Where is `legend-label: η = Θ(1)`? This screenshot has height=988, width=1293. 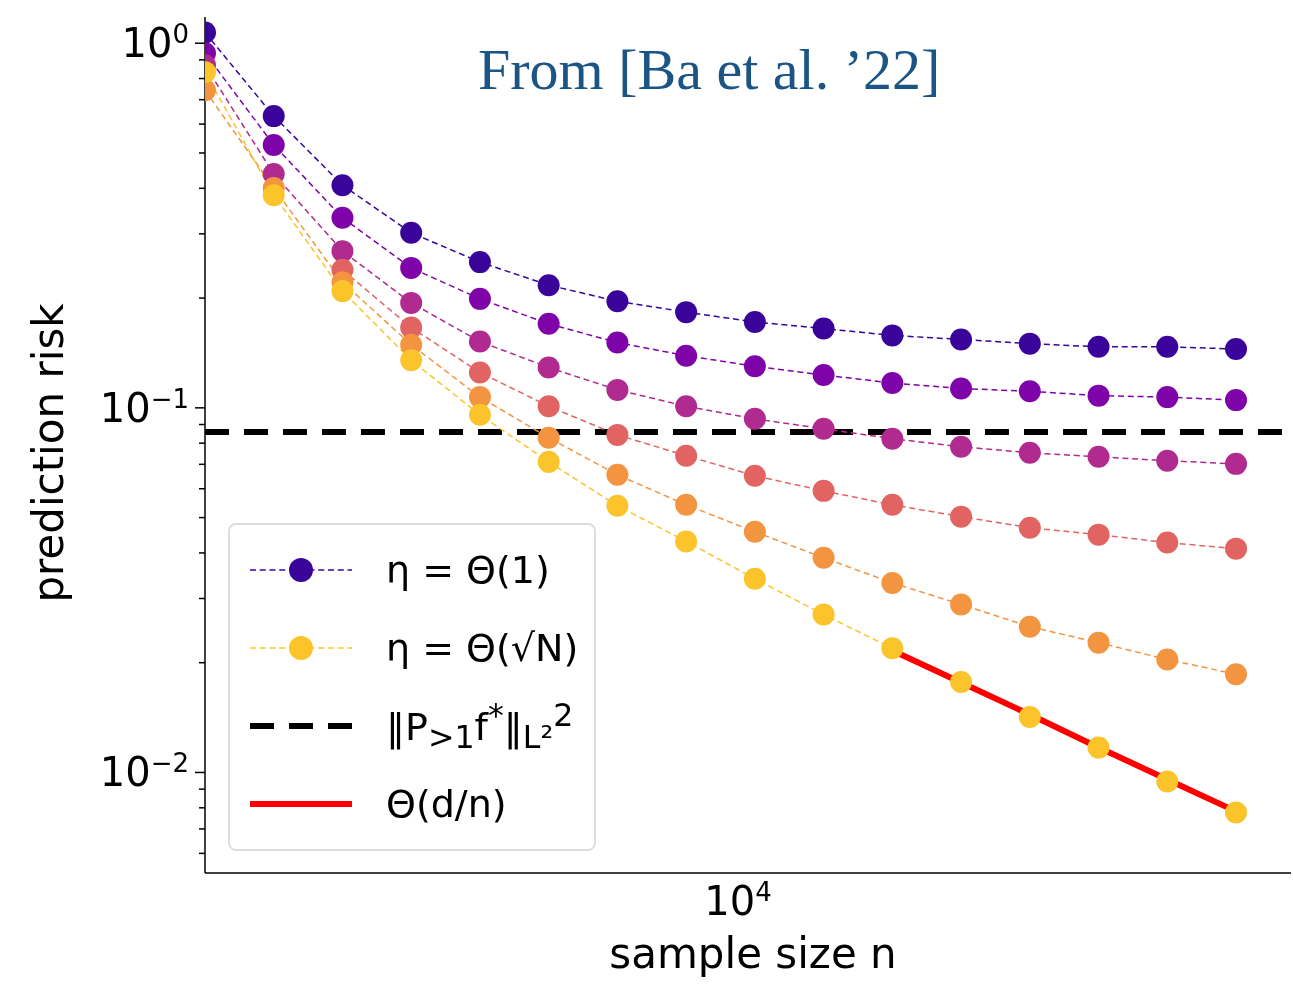 legend-label: η = Θ(1) is located at coordinates (468, 570).